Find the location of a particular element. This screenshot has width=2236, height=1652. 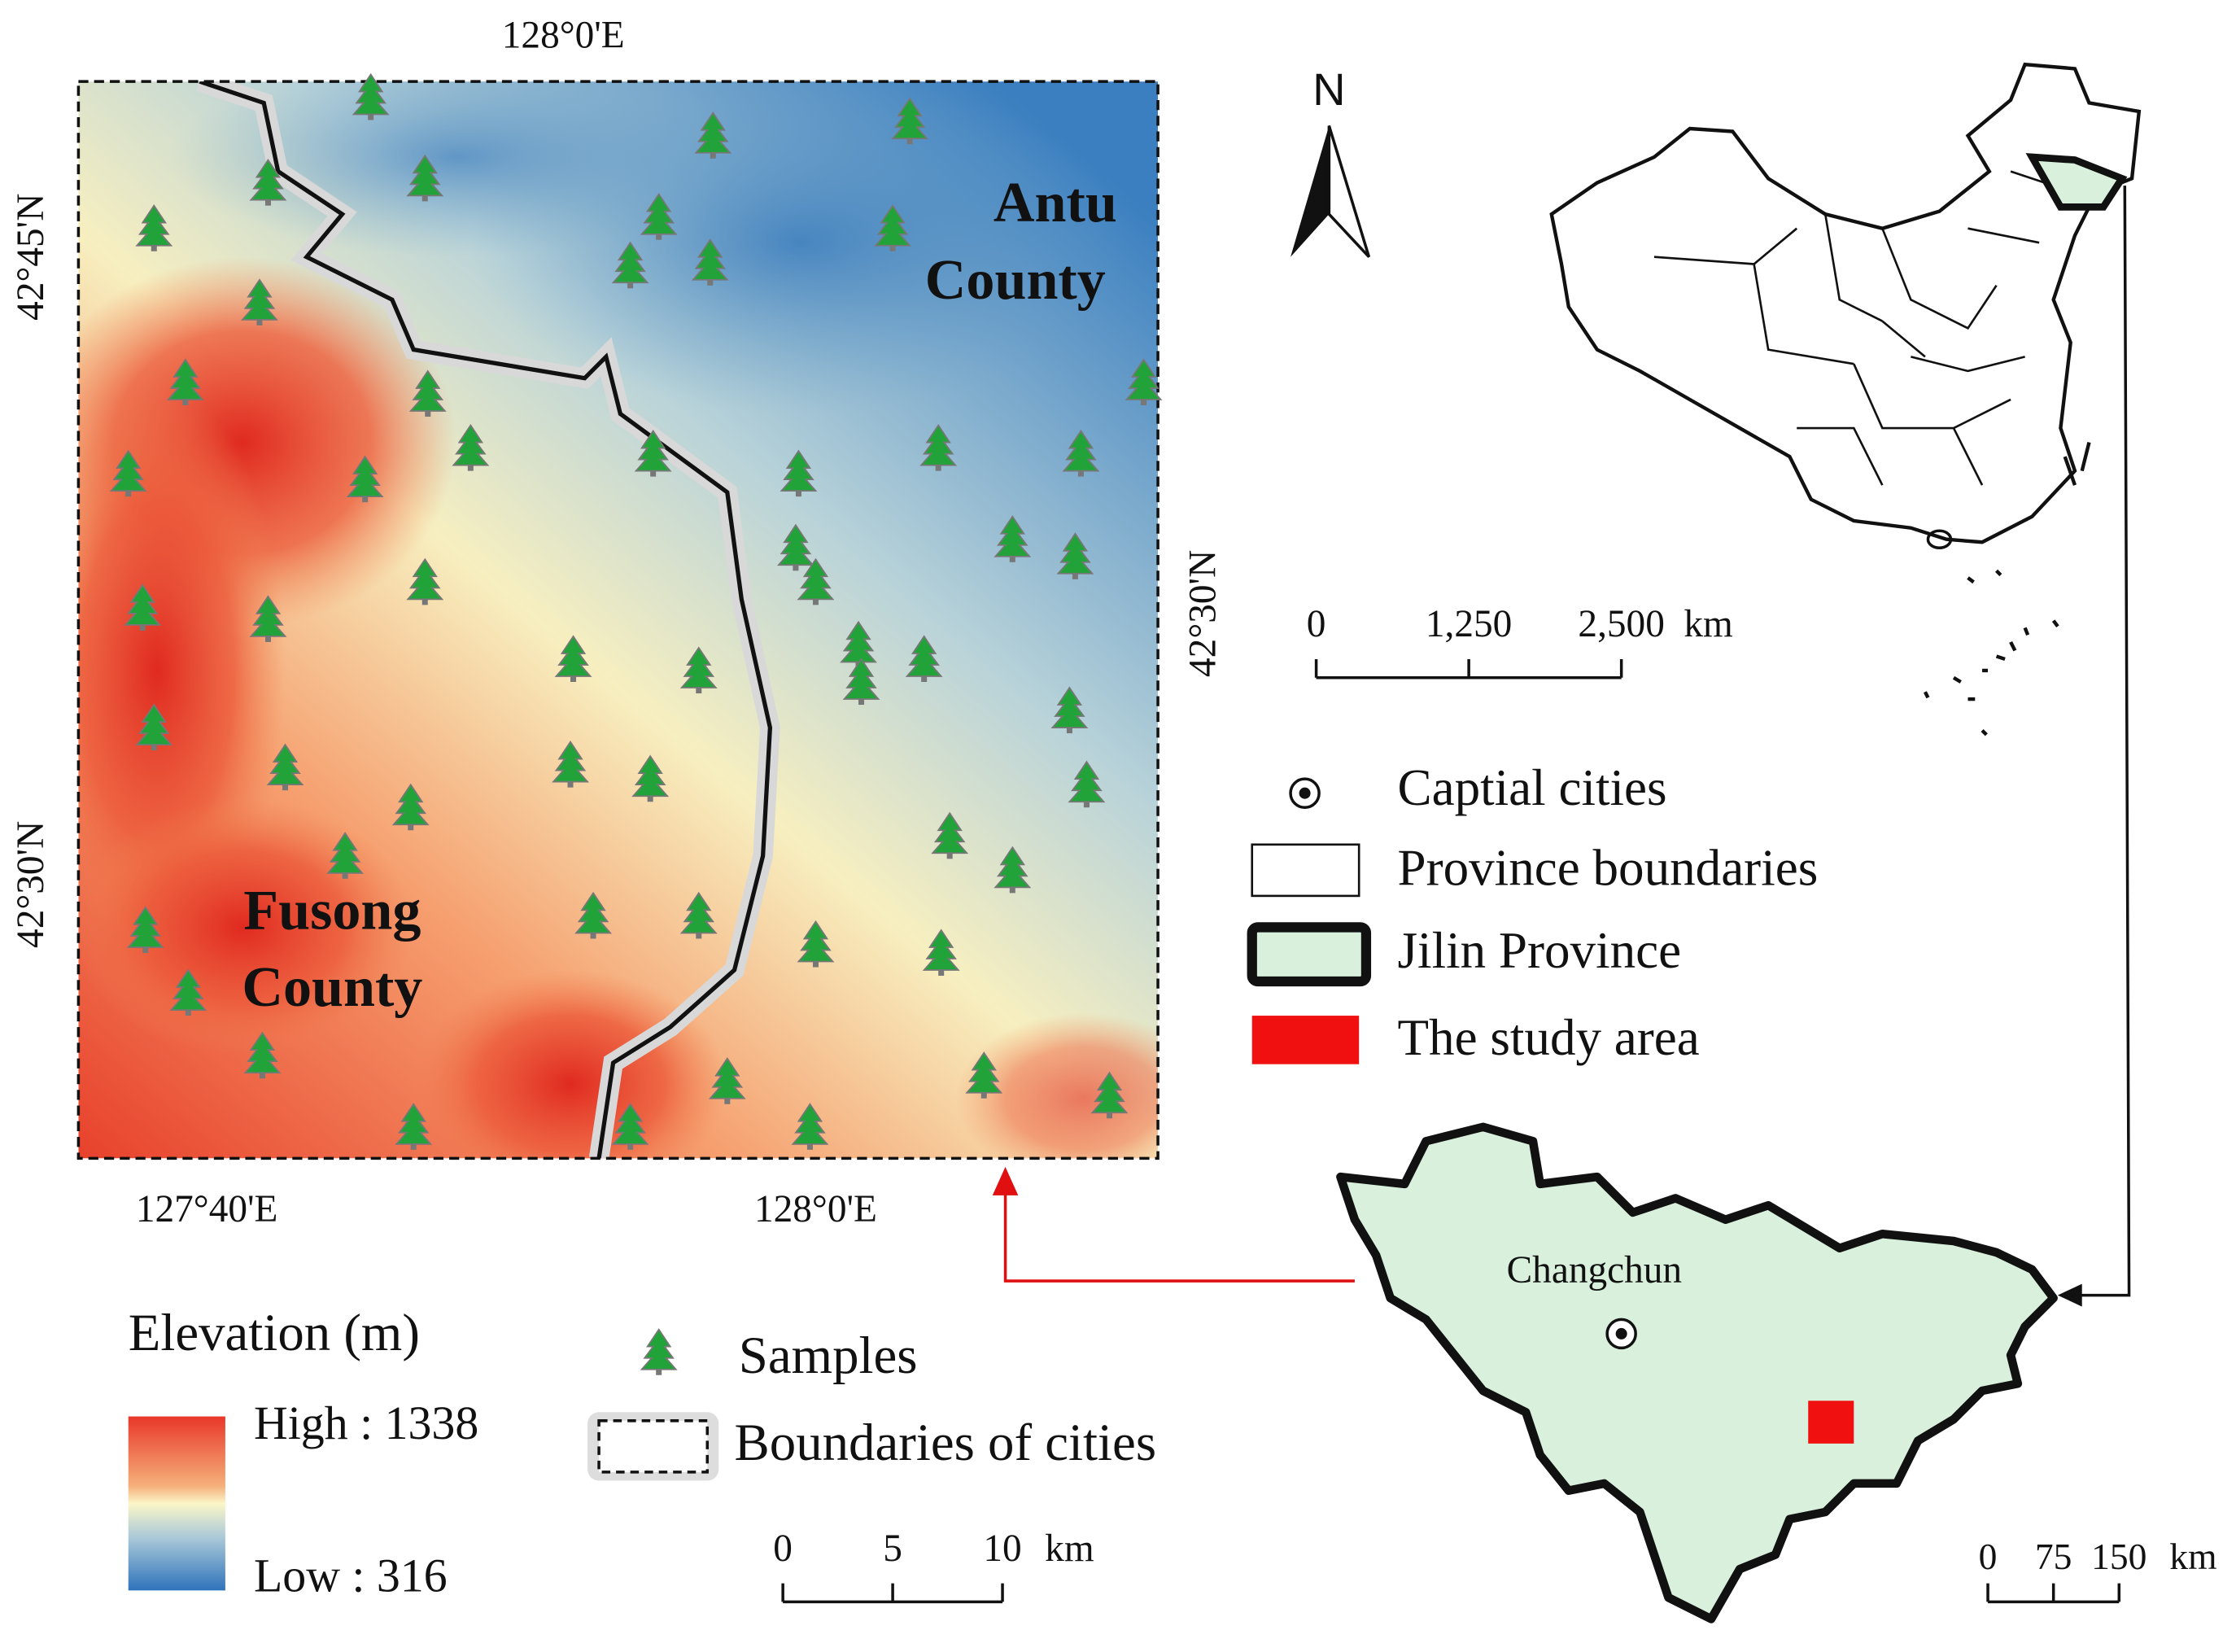

scale-label: 150 is located at coordinates (2118, 1556).